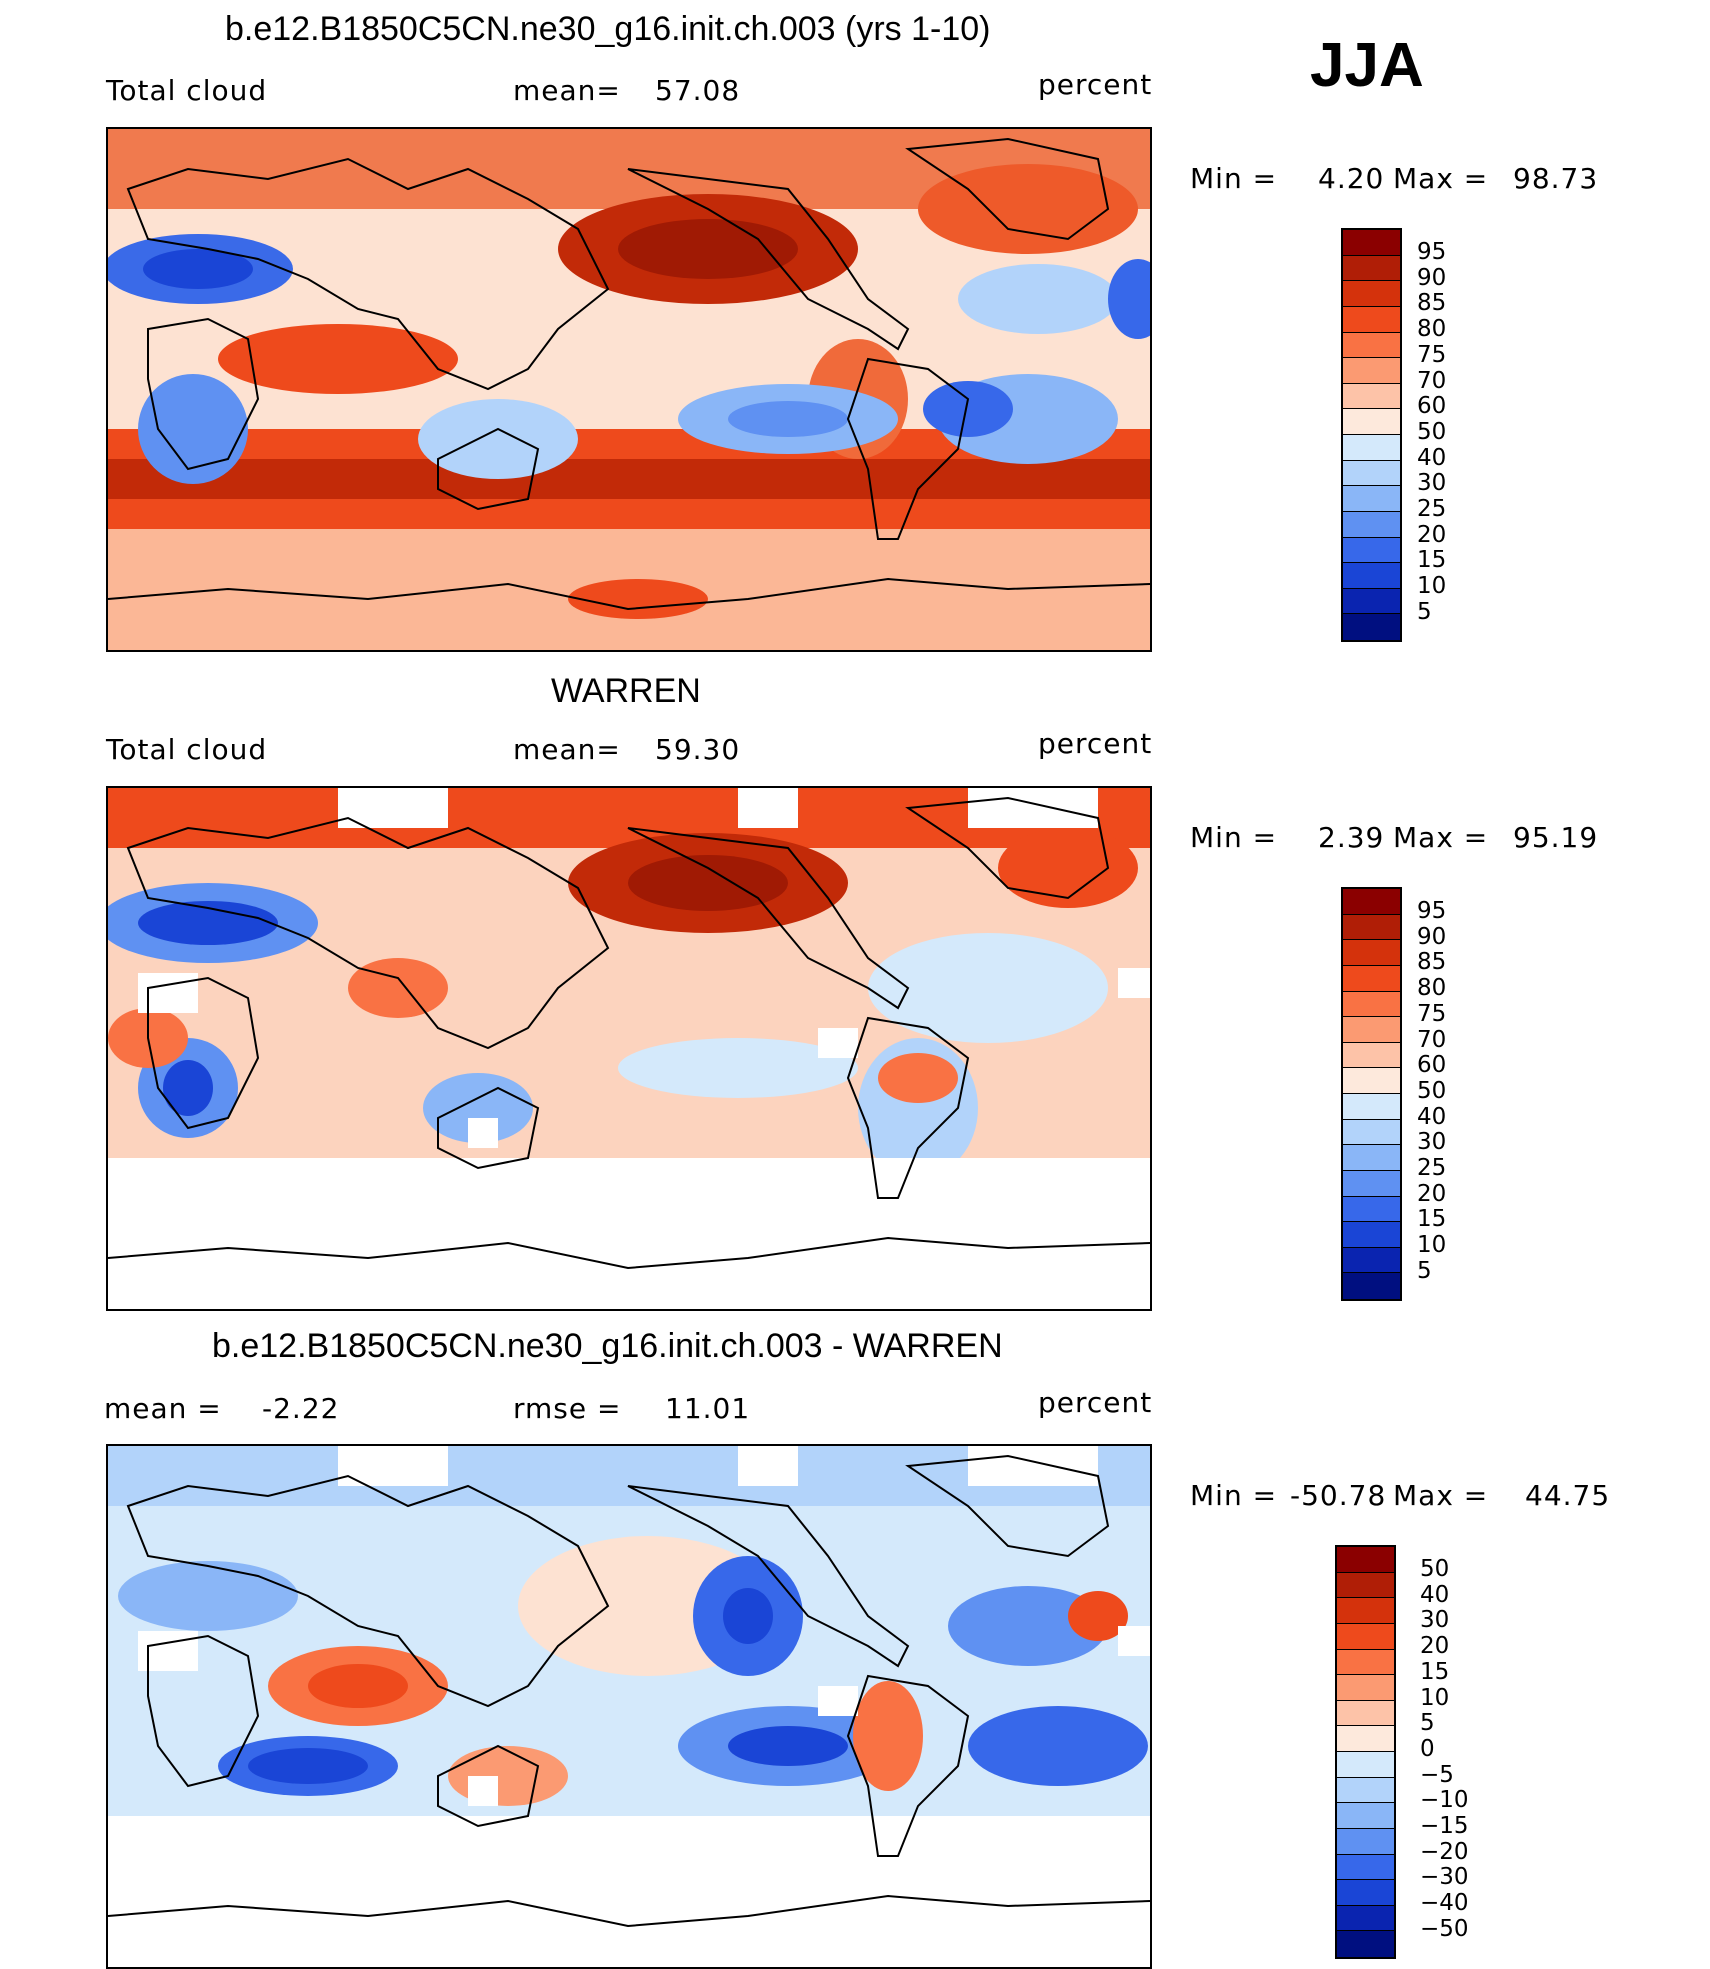  What do you see at coordinates (1234, 837) in the screenshot?
I see `panel2-min-label: Min =` at bounding box center [1234, 837].